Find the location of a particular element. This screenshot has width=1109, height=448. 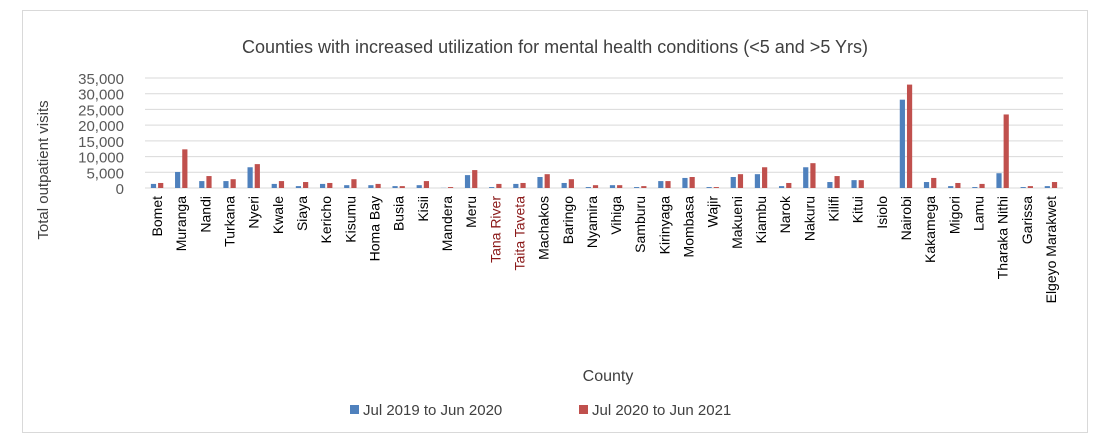

bar-1-siaya is located at coordinates (298, 187).